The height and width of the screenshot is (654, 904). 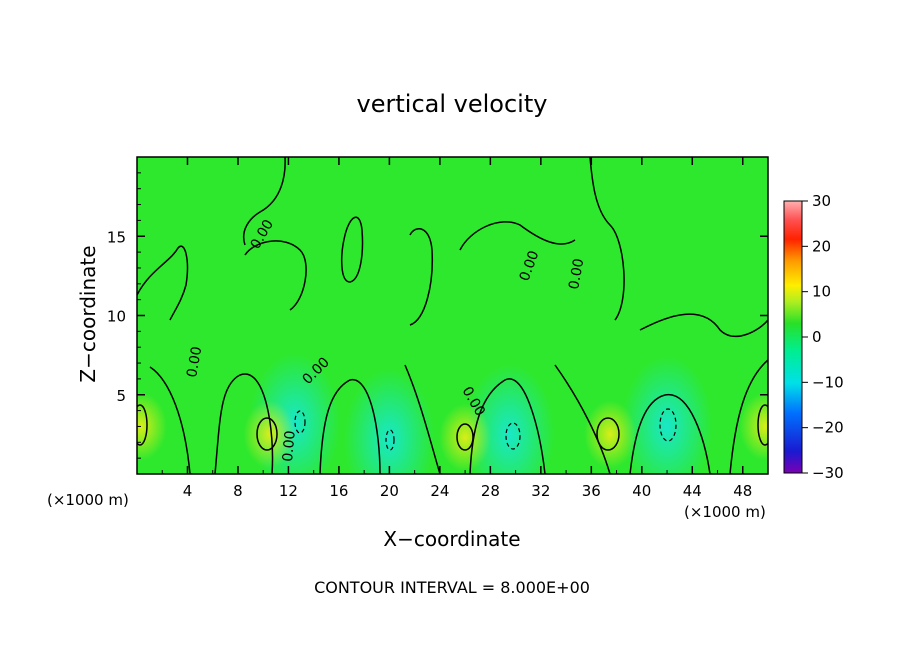 What do you see at coordinates (823, 337) in the screenshot?
I see `colorbar-ticks: 30 20 10 0 −10 −20 −30` at bounding box center [823, 337].